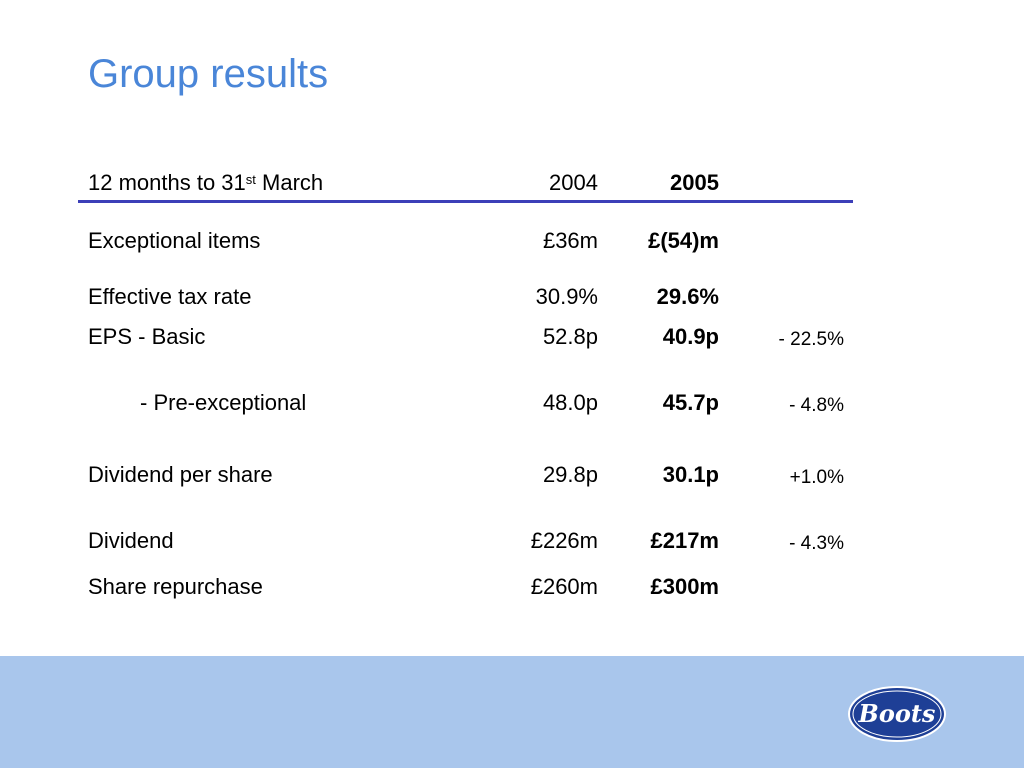 The width and height of the screenshot is (1024, 768). What do you see at coordinates (687, 296) in the screenshot?
I see `value-2005: 29.6%` at bounding box center [687, 296].